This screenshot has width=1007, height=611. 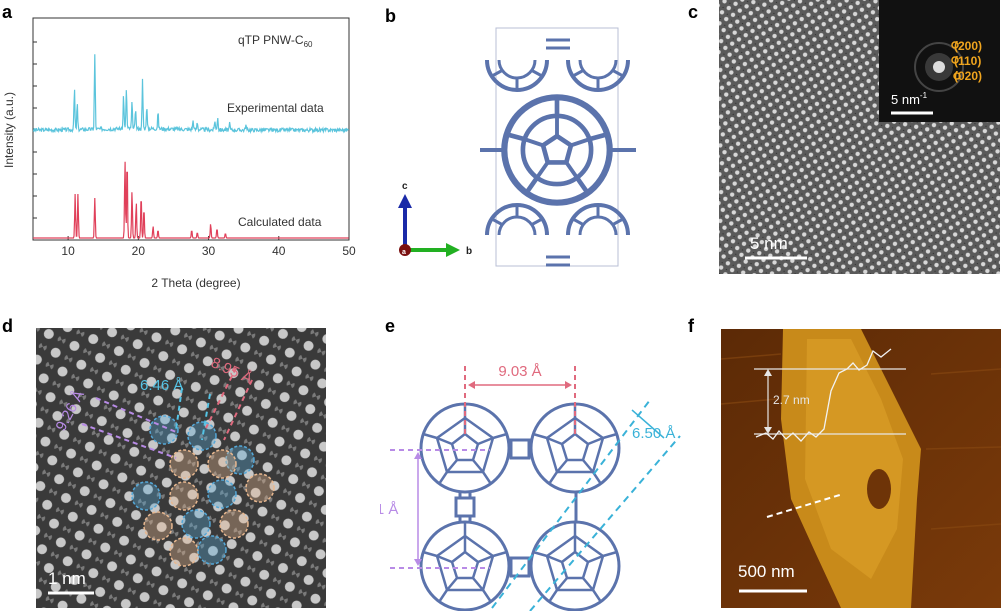 I want to click on x-tick-label: 30, so click(x=209, y=251).